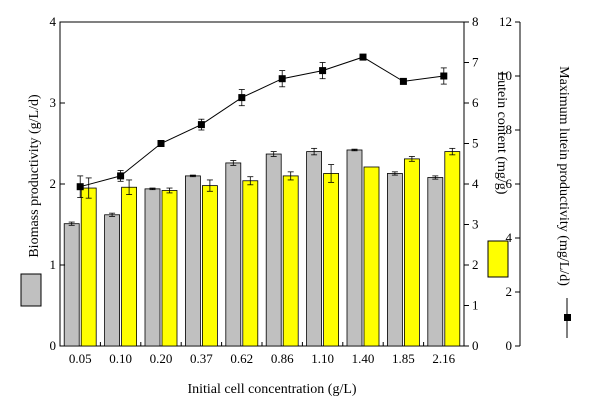 The height and width of the screenshot is (405, 598). Describe the element at coordinates (403, 358) in the screenshot. I see `x-tick-label-8: 1.85` at that location.